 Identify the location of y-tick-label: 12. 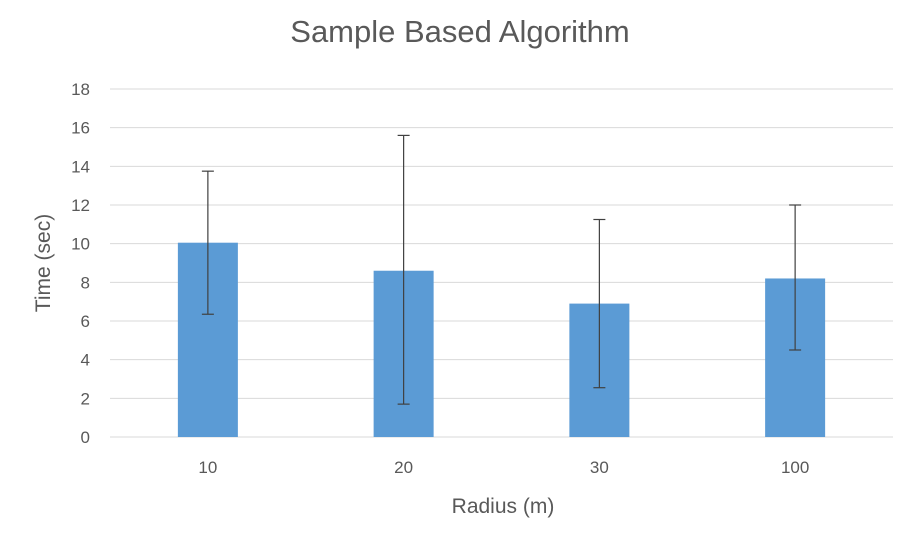
(80, 205).